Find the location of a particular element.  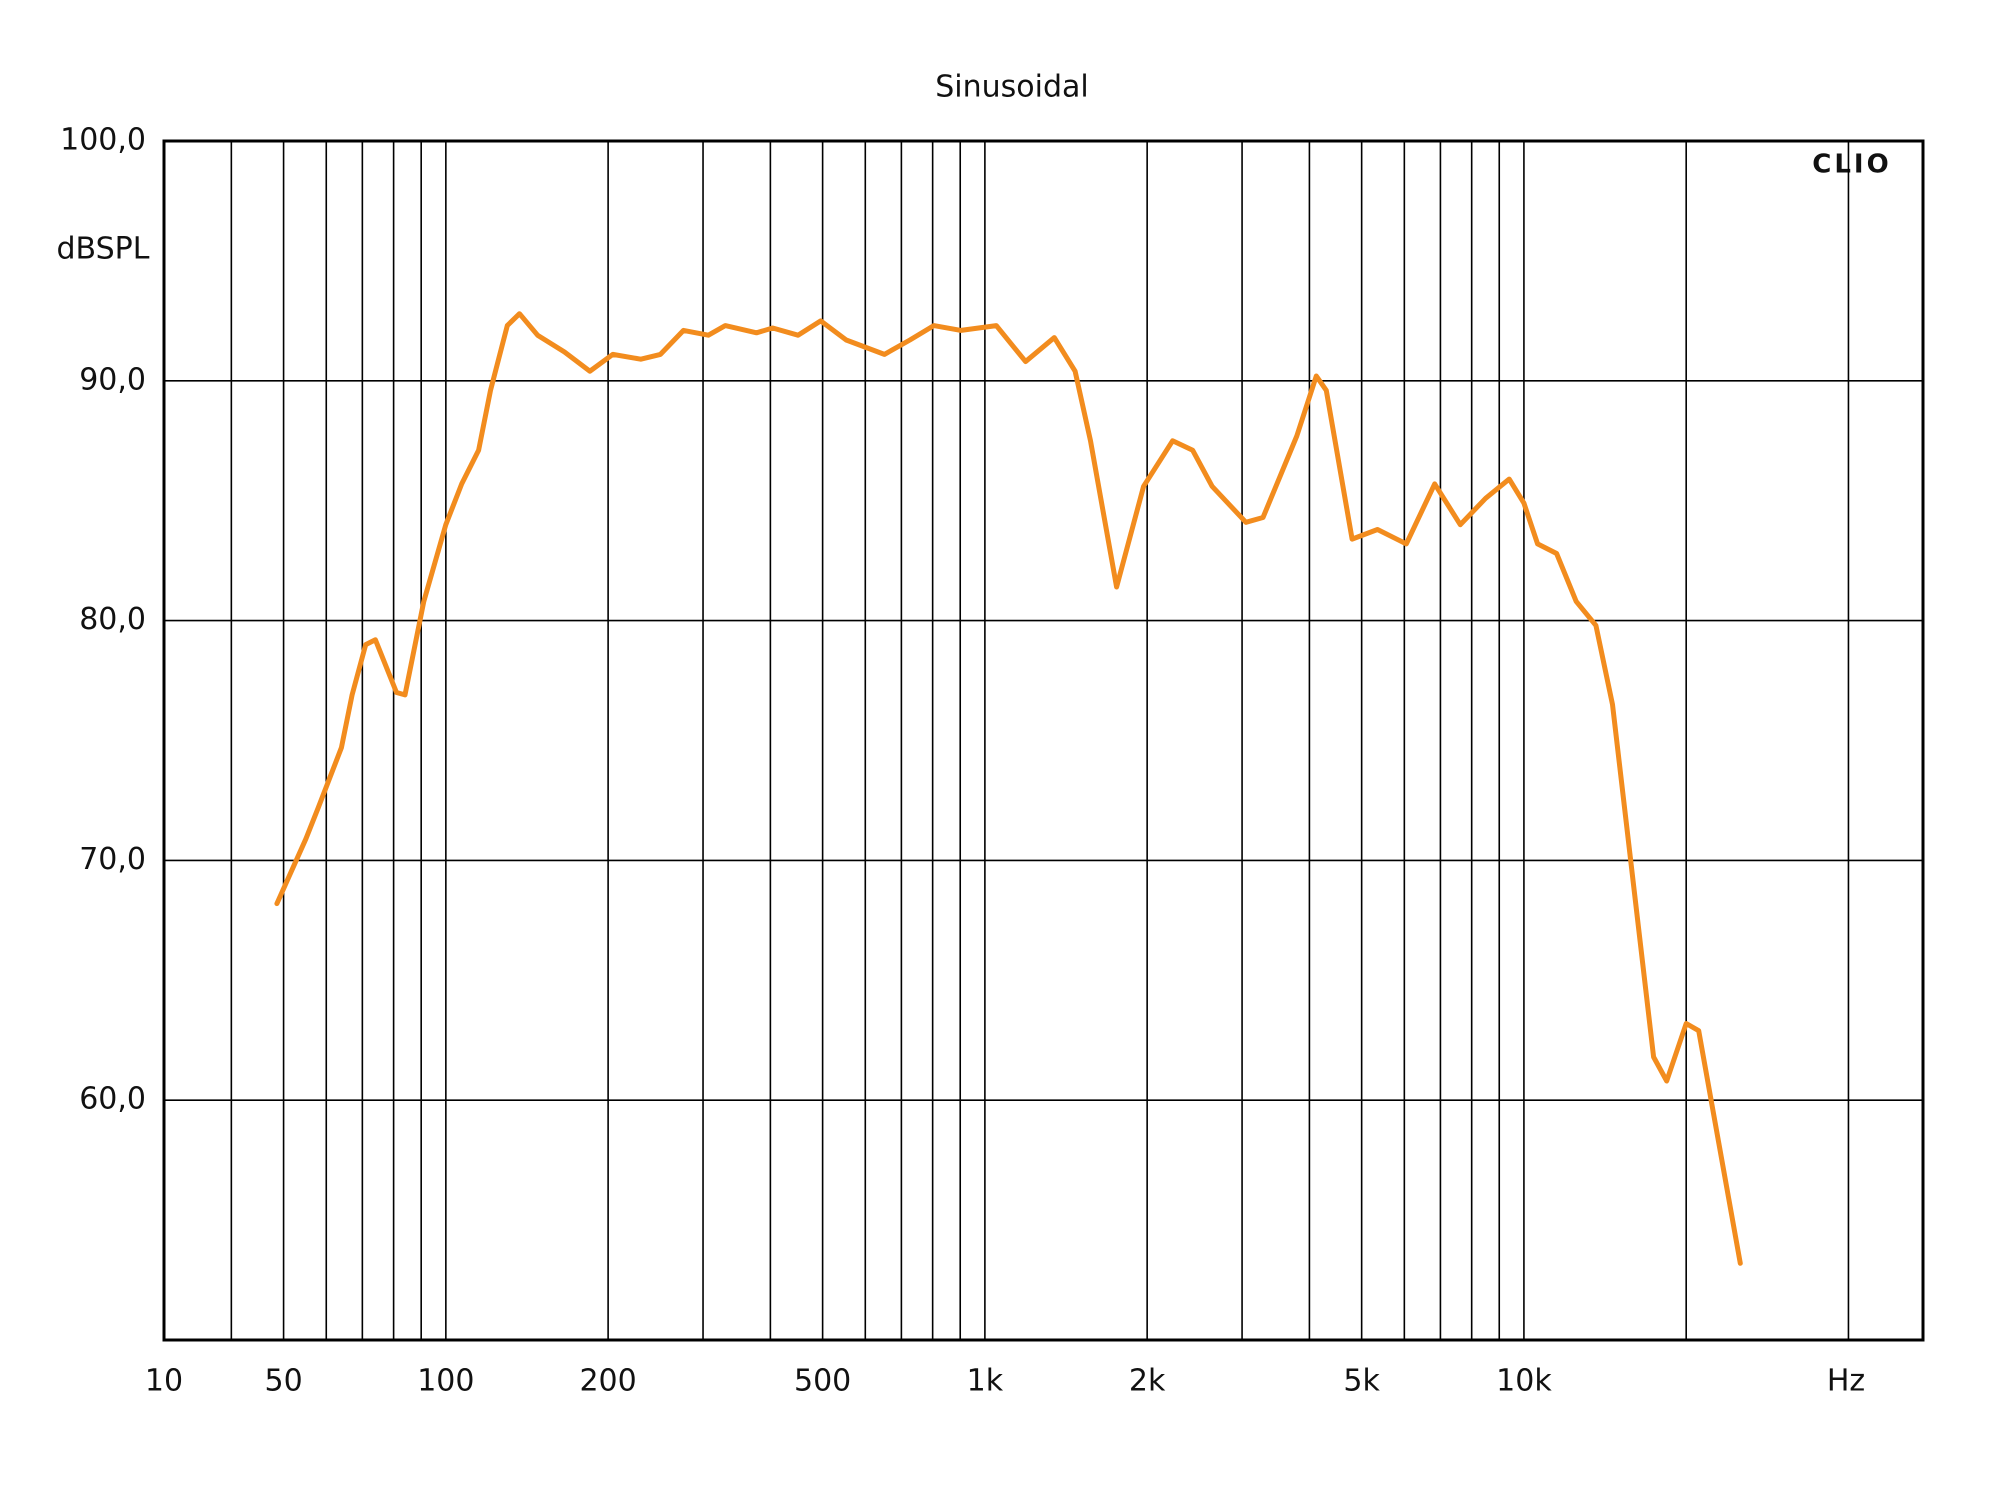

x-tick-label: 10 is located at coordinates (164, 1381).